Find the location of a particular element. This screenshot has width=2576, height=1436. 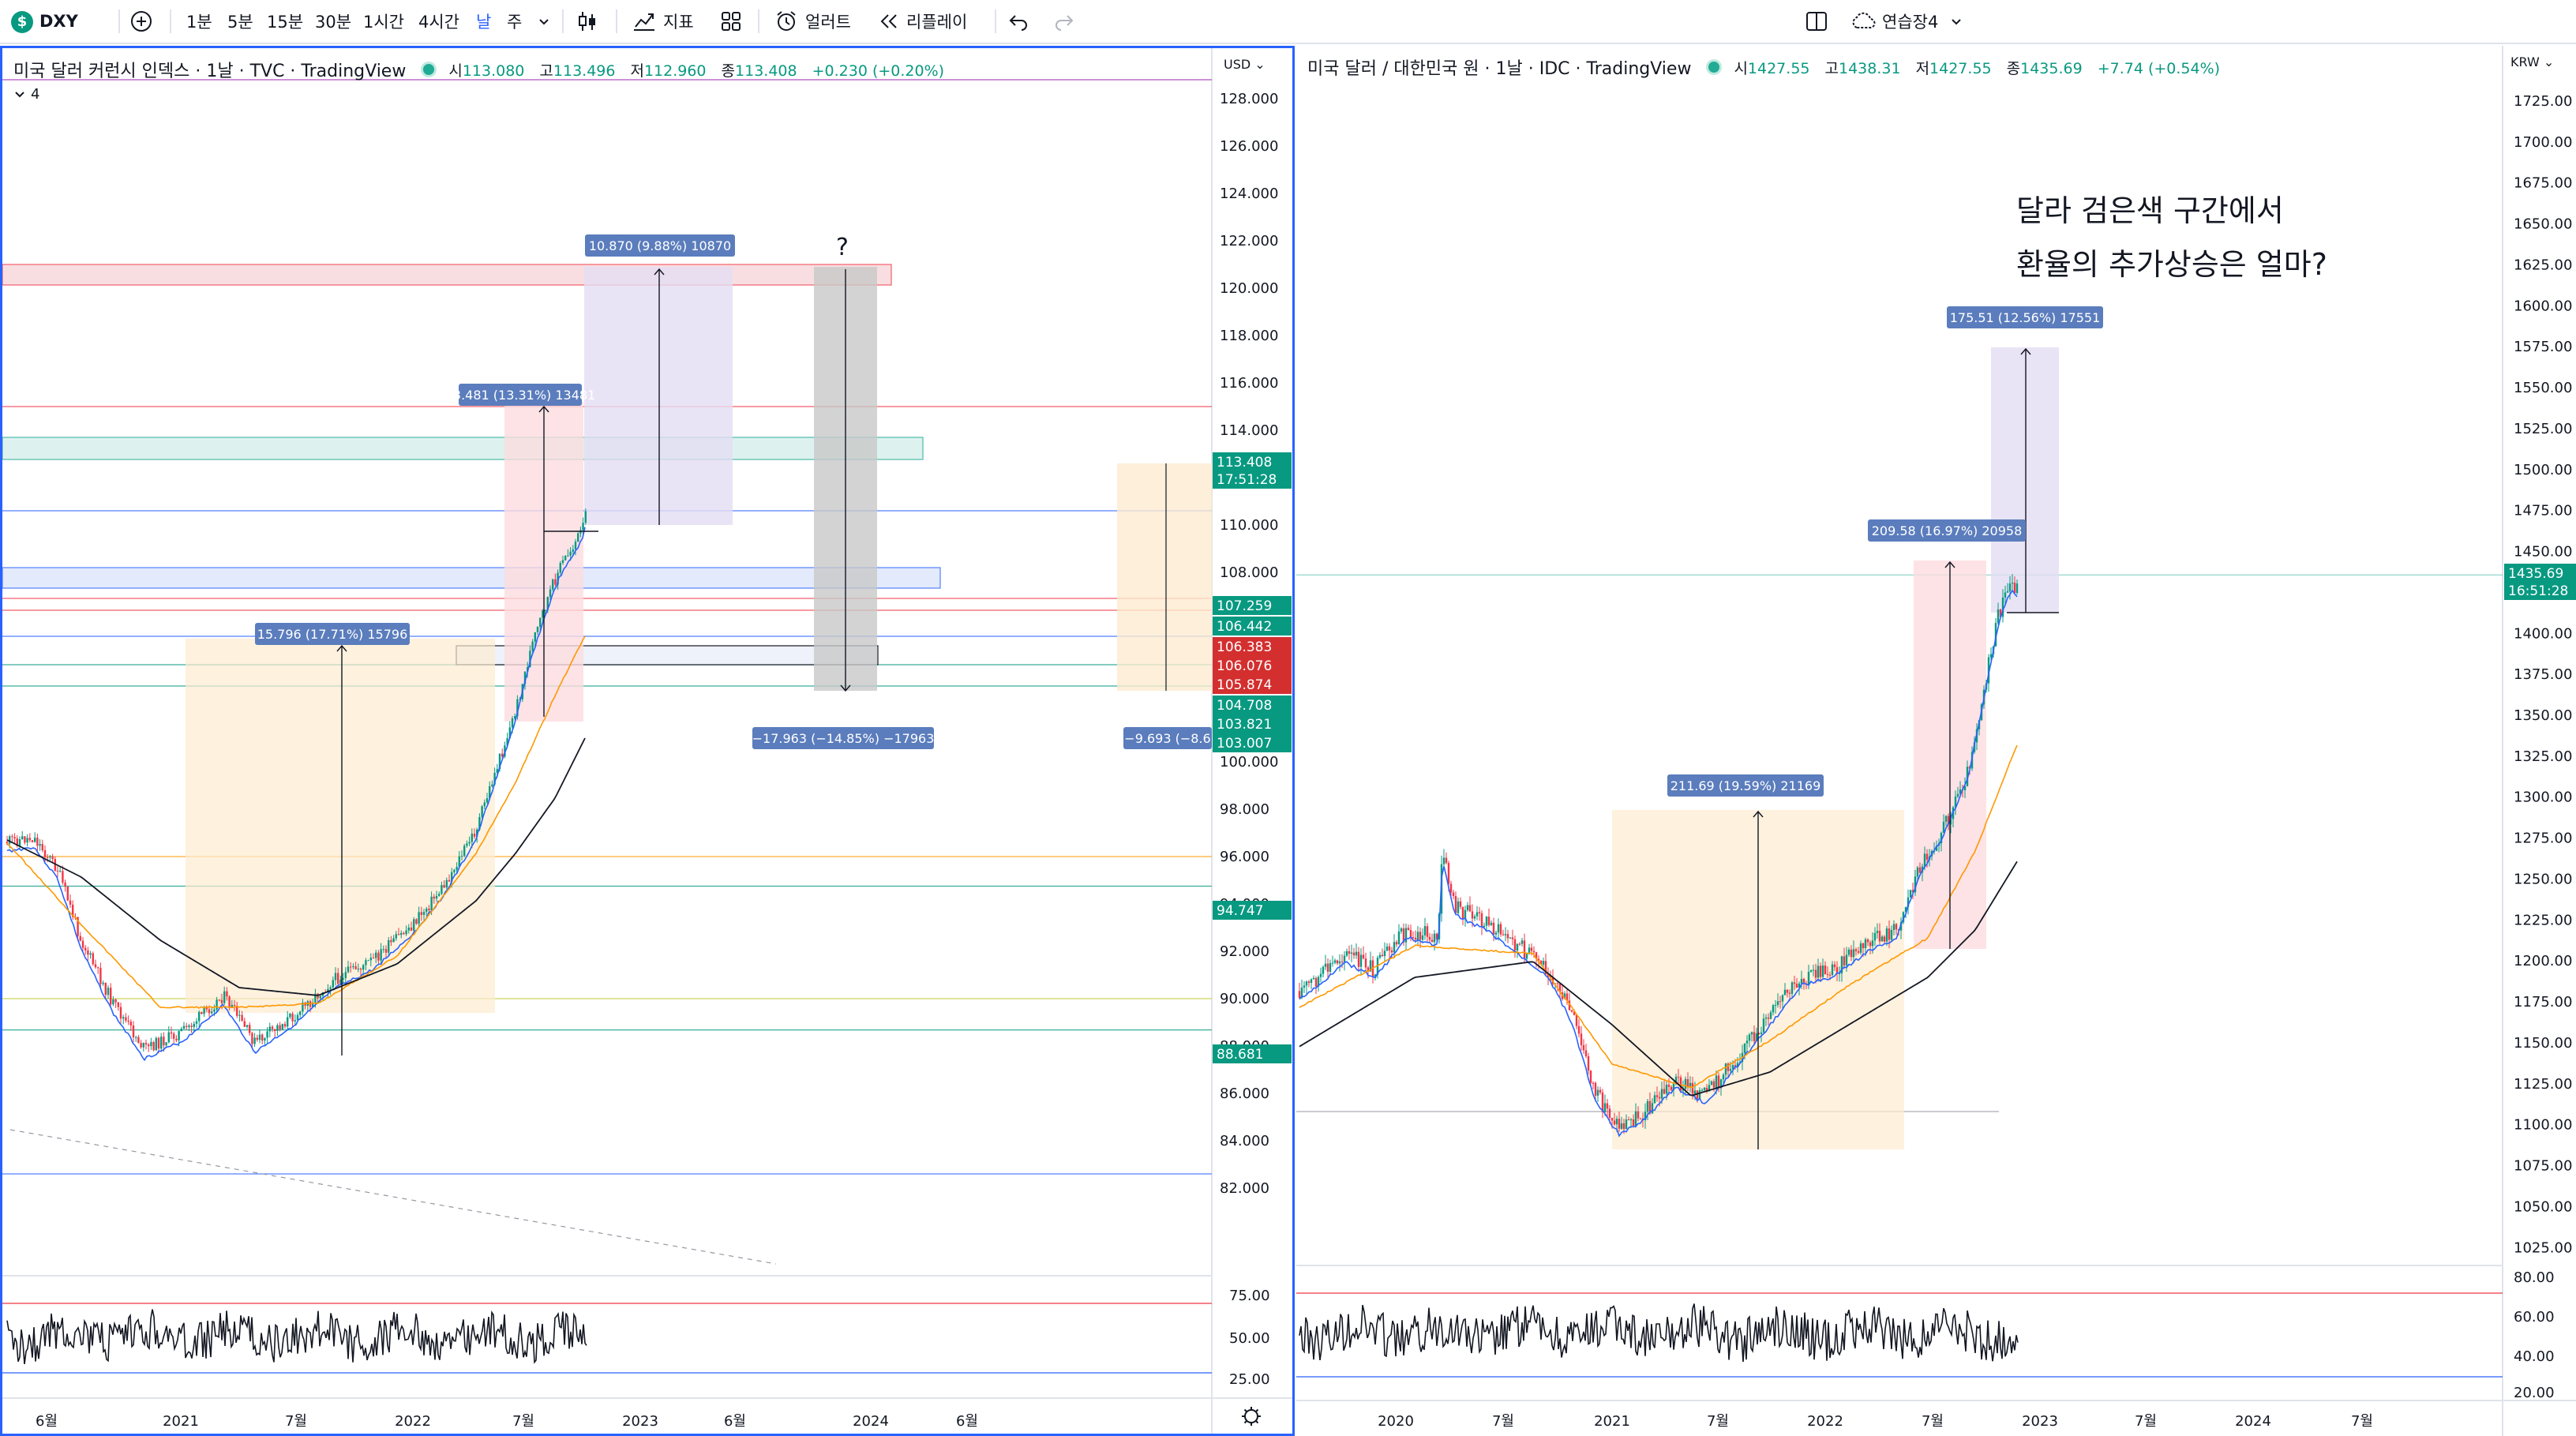

indicators-button: 지표 is located at coordinates (663, 21).